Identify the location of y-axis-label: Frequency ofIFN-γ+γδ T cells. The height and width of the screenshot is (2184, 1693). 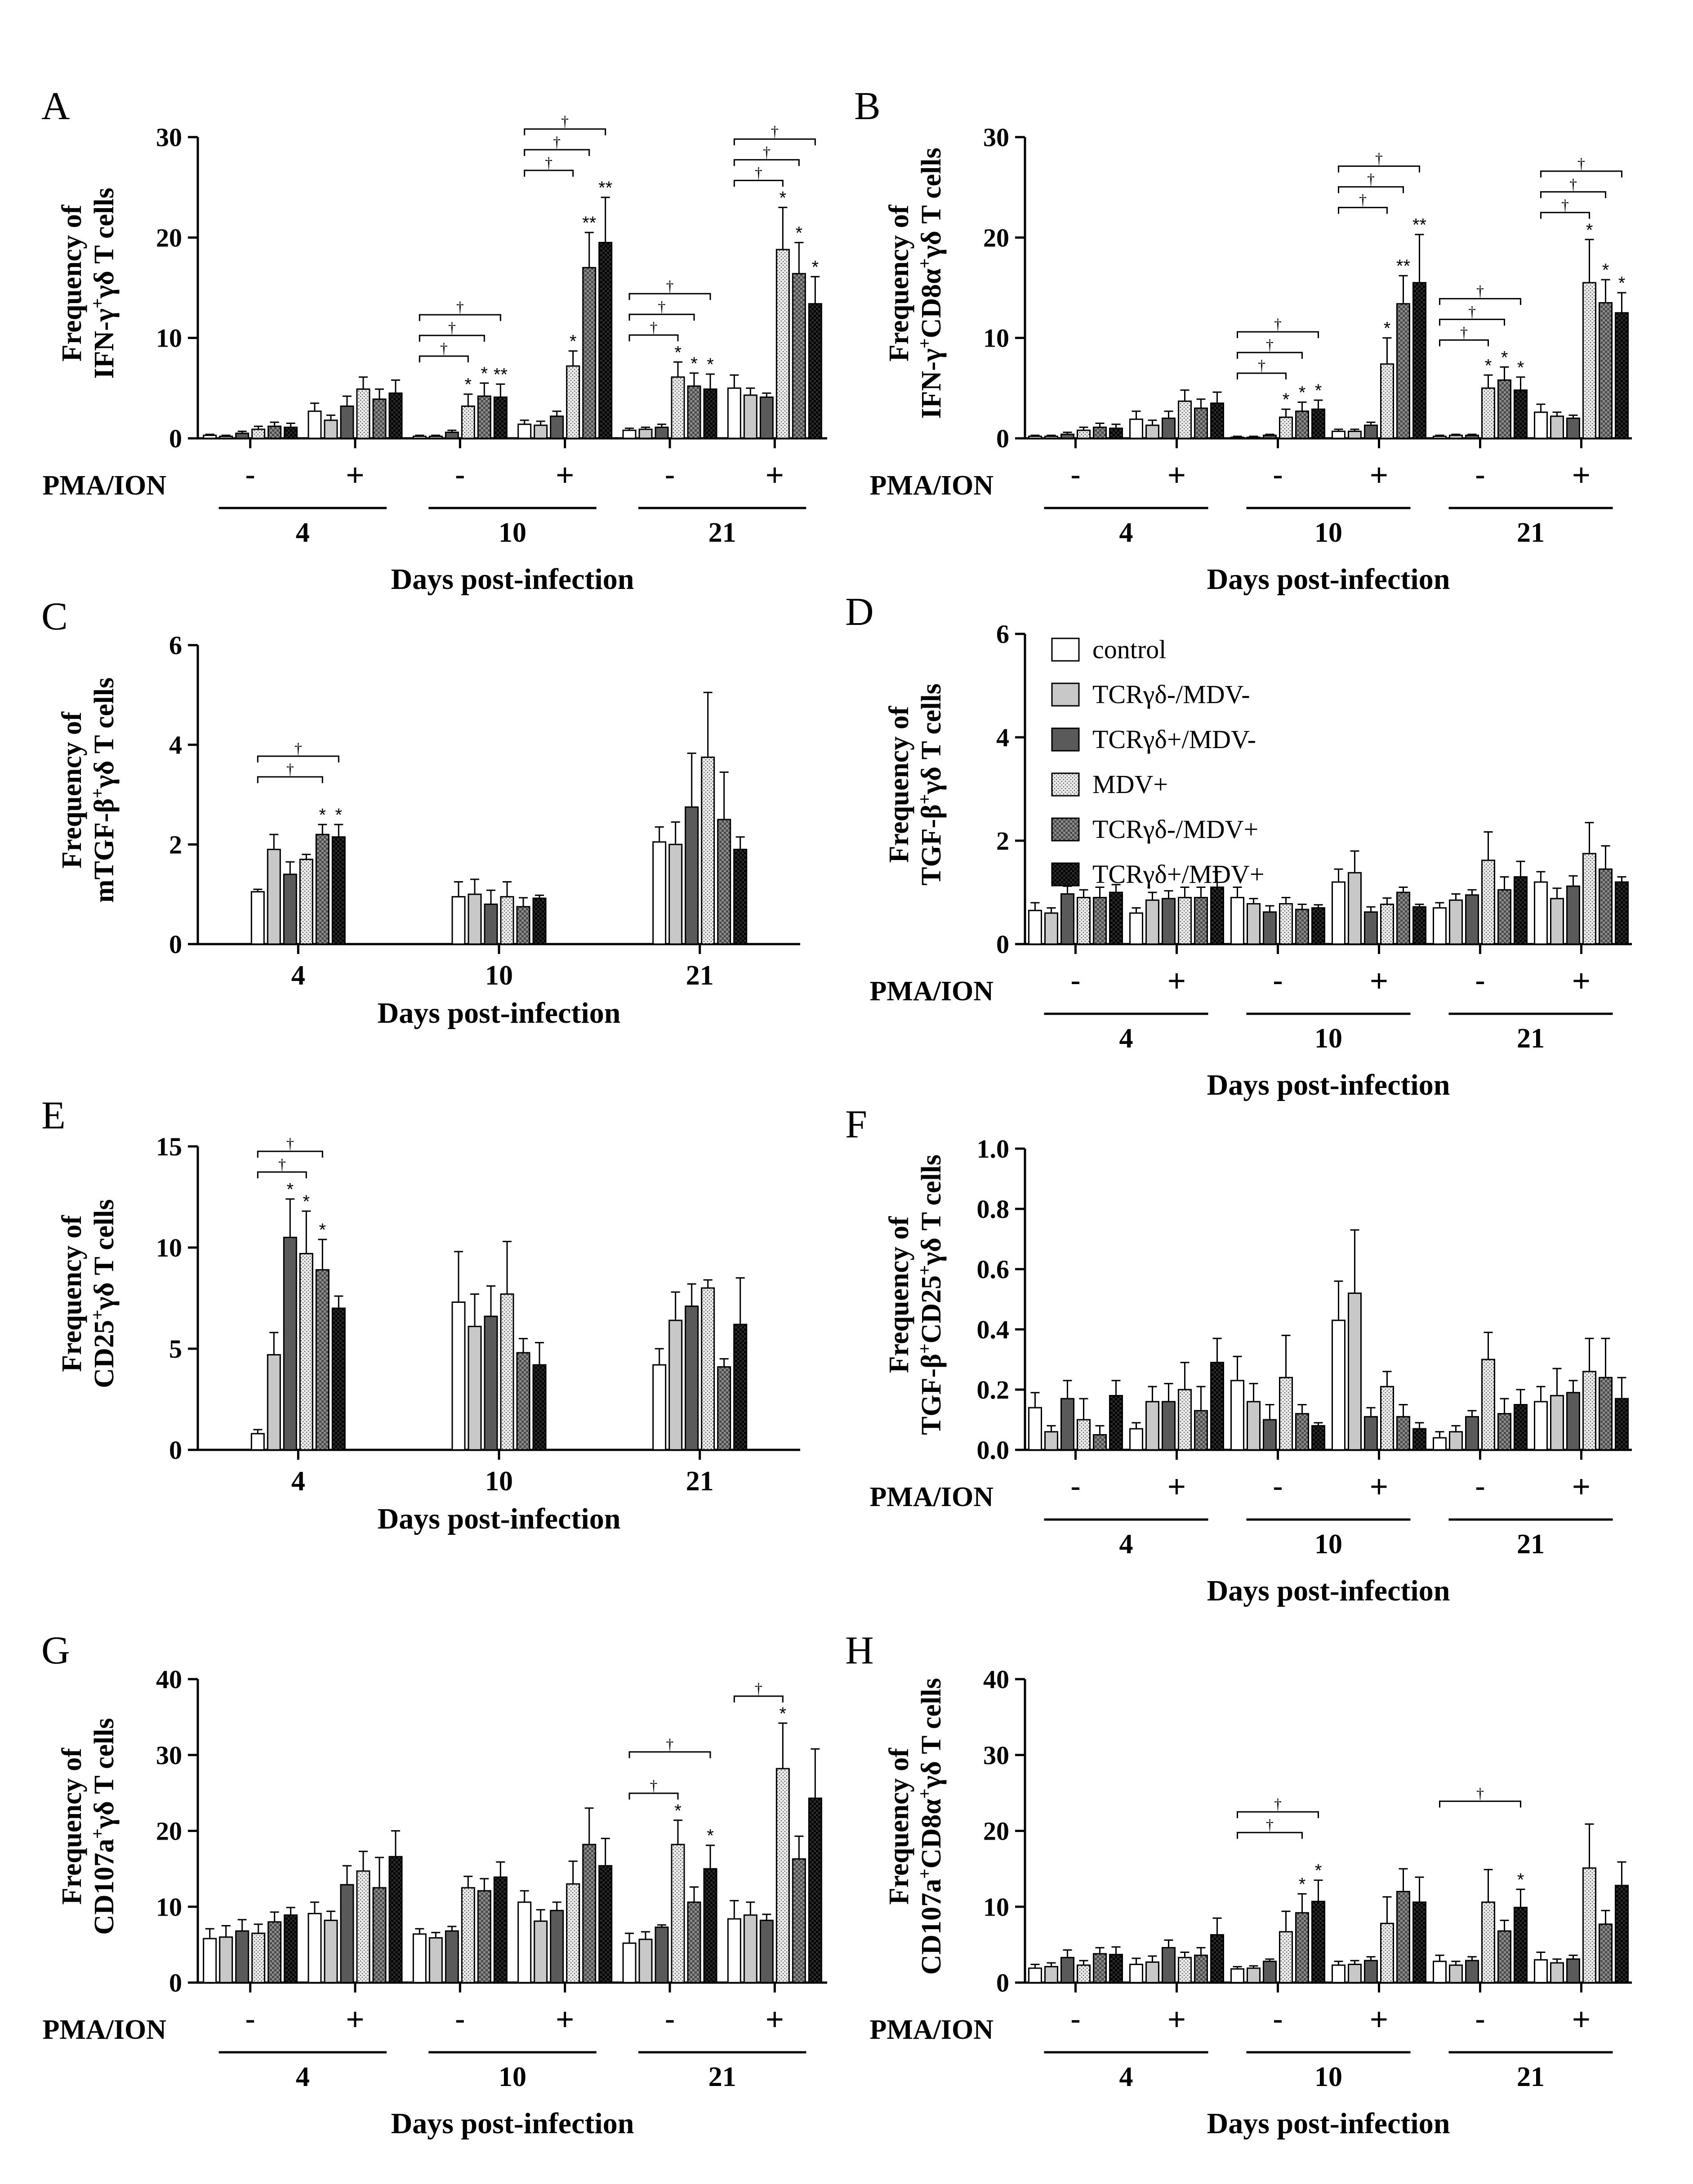
(88, 283).